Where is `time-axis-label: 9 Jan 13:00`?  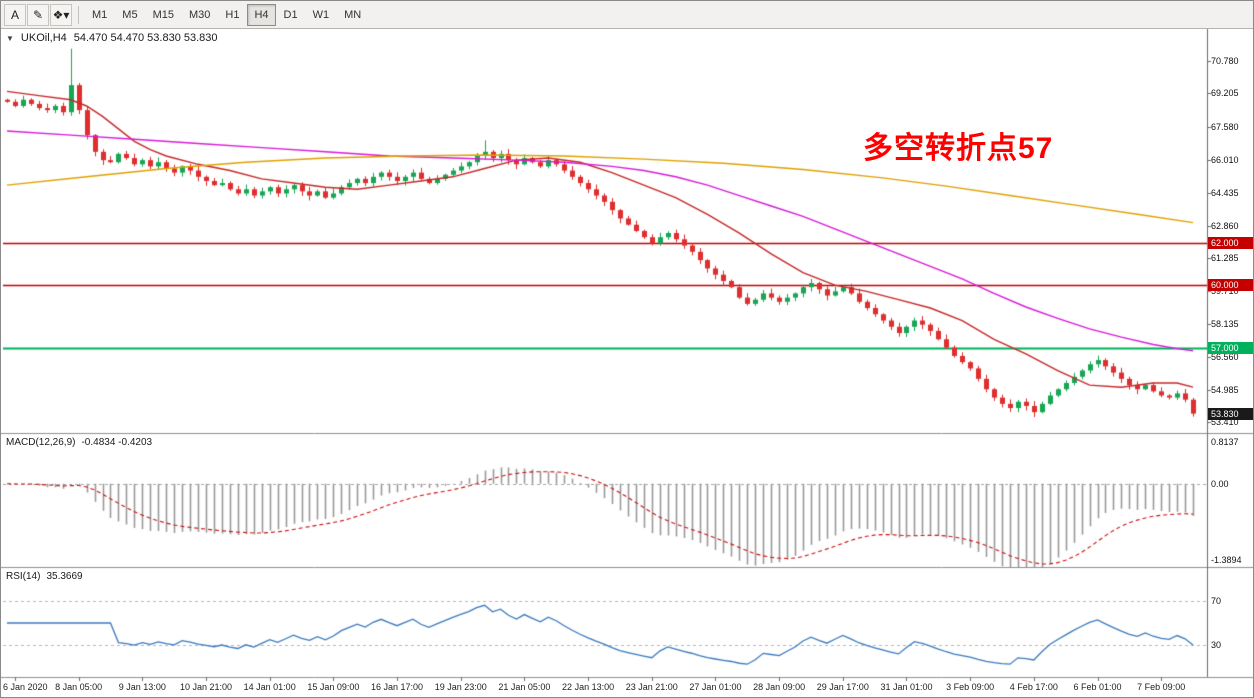 time-axis-label: 9 Jan 13:00 is located at coordinates (142, 687).